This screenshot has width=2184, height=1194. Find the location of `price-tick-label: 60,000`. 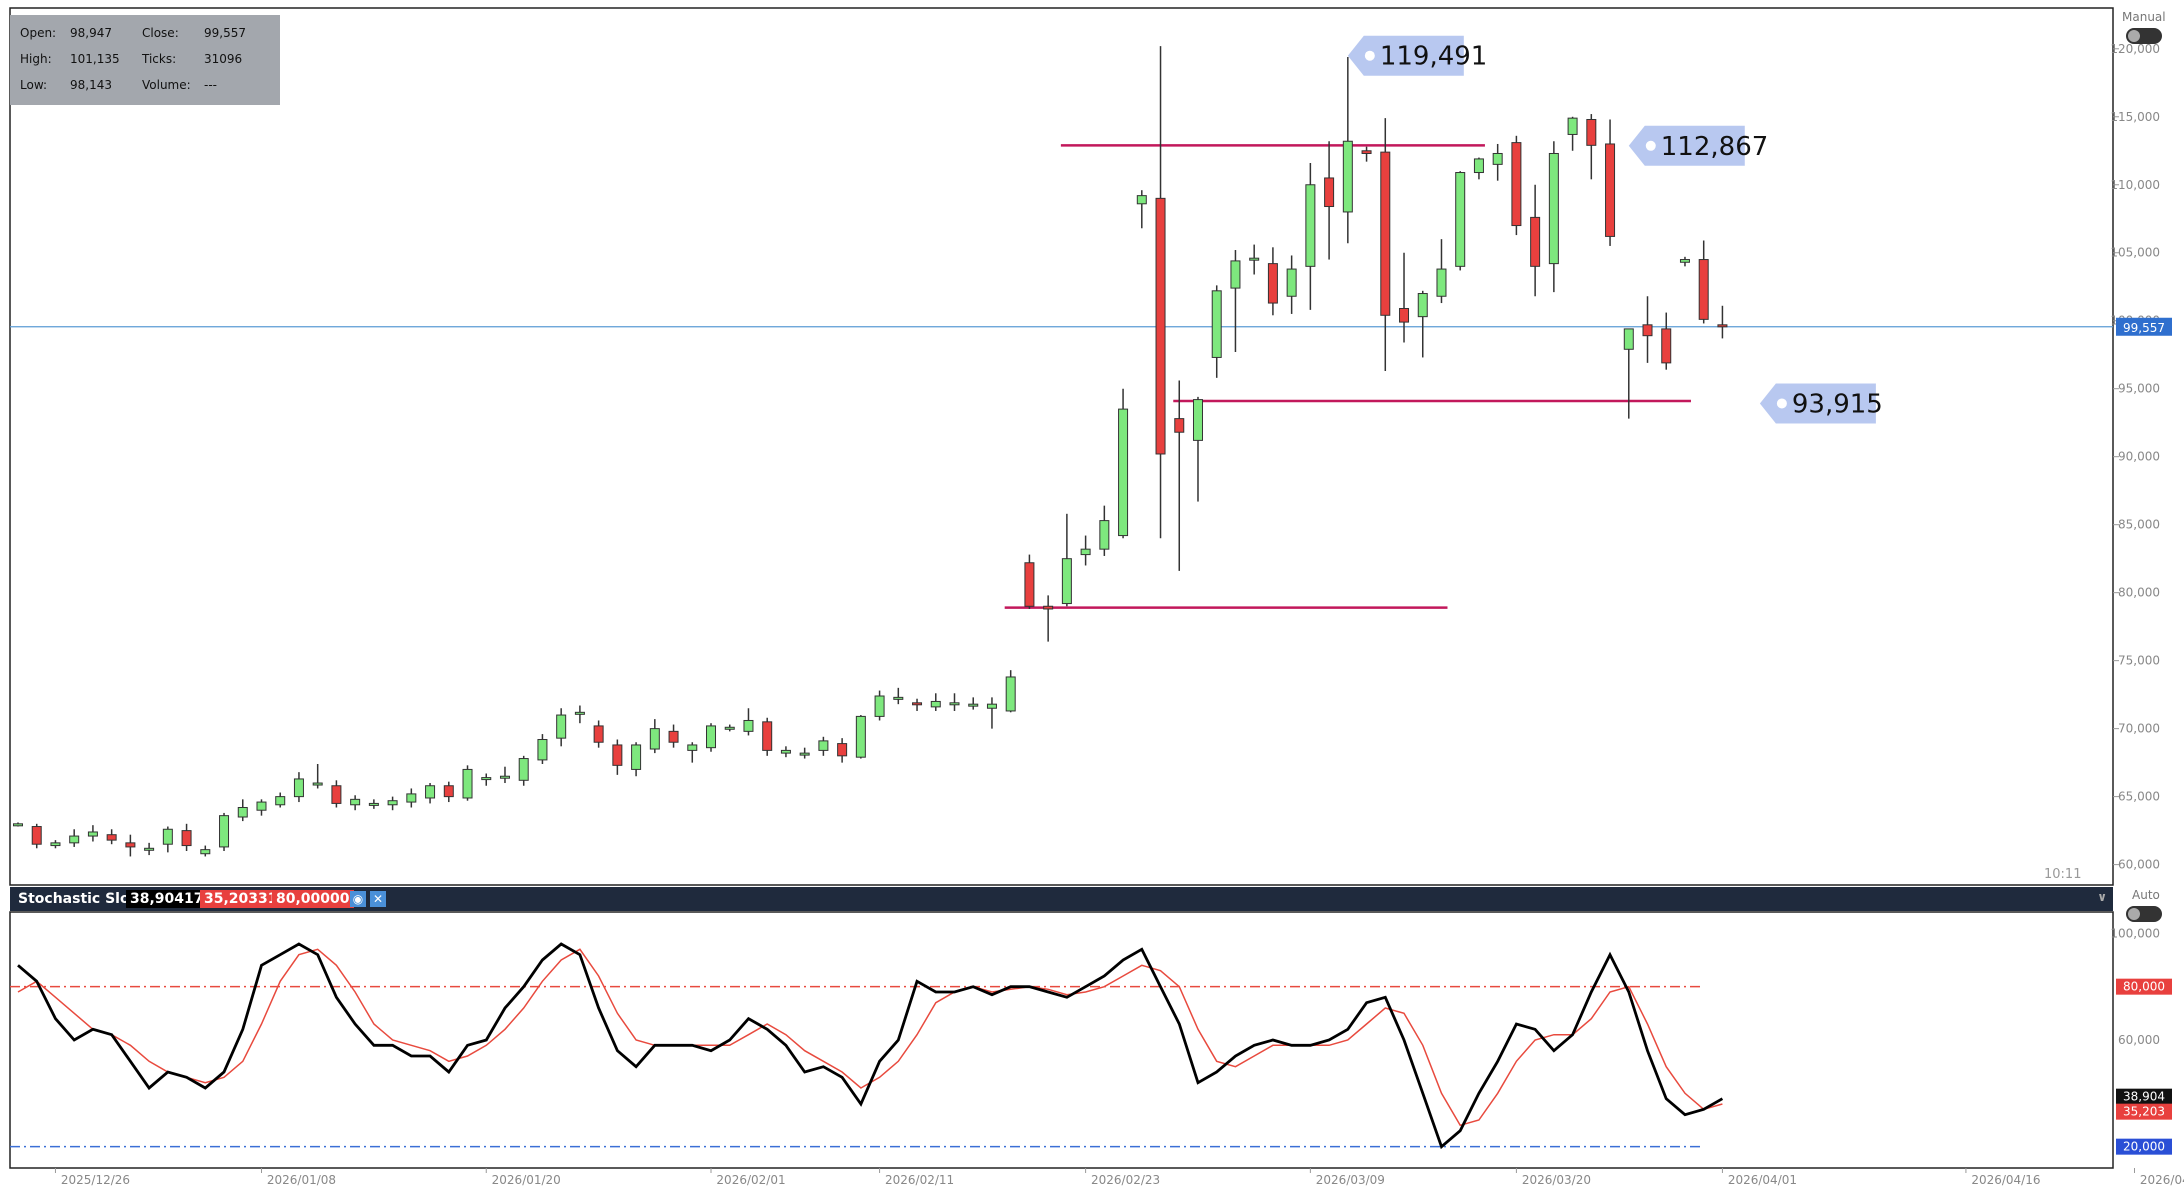

price-tick-label: 60,000 is located at coordinates (2139, 865).